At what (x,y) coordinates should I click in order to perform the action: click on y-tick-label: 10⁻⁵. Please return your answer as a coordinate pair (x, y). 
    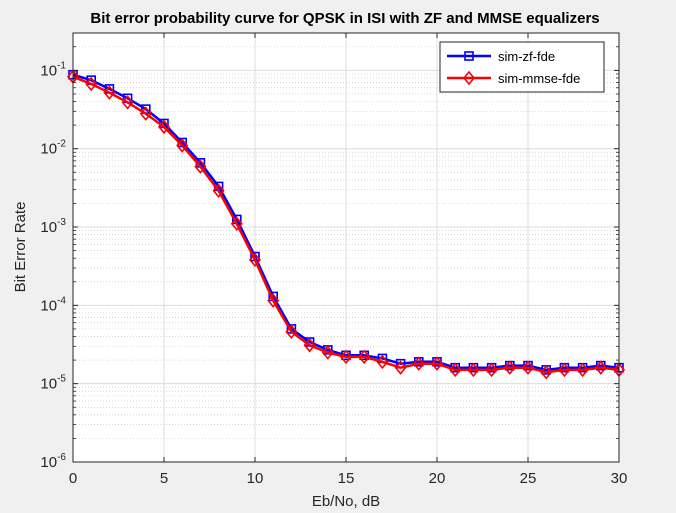
    Looking at the image, I should click on (53, 383).